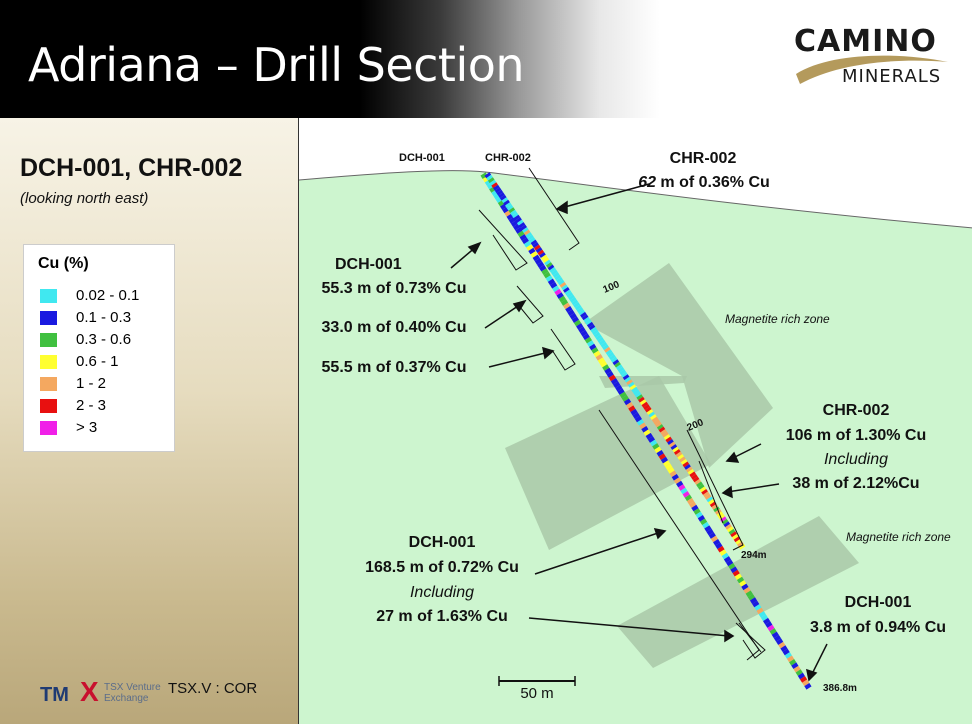 The image size is (972, 724). Describe the element at coordinates (678, 365) in the screenshot. I see `magnetite-zone-upper` at that location.